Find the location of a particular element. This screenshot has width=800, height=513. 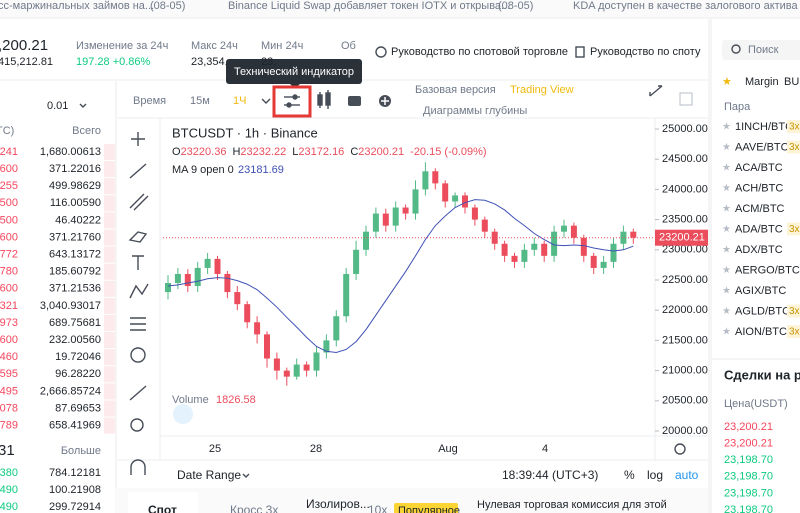

bottom-tab: Кросс 3x is located at coordinates (254, 508).